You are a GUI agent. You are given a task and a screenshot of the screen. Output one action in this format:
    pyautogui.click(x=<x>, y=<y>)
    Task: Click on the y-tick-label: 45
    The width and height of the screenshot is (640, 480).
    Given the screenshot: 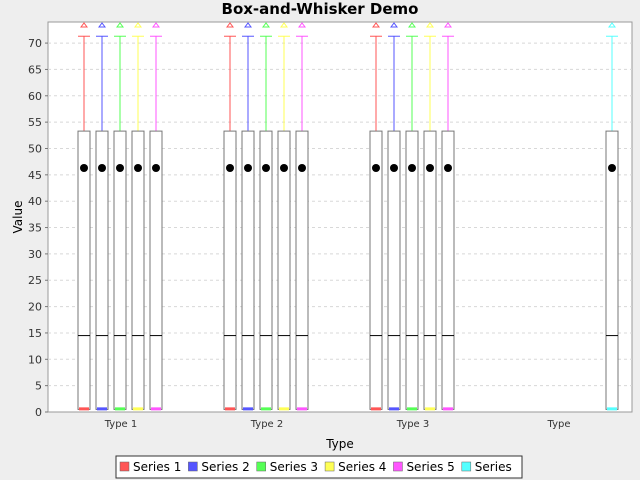 What is the action you would take?
    pyautogui.click(x=35, y=175)
    